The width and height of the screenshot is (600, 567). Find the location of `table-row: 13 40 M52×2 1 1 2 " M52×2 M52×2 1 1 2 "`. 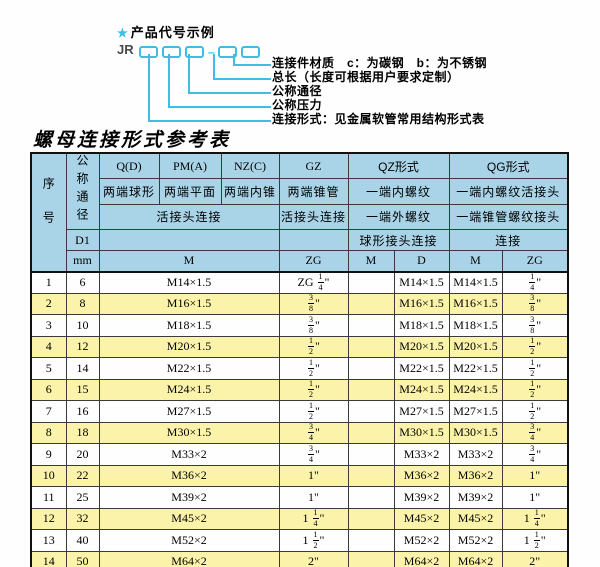

table-row: 13 40 M52×2 1 1 2 " M52×2 M52×2 1 1 2 " is located at coordinates (299, 540).